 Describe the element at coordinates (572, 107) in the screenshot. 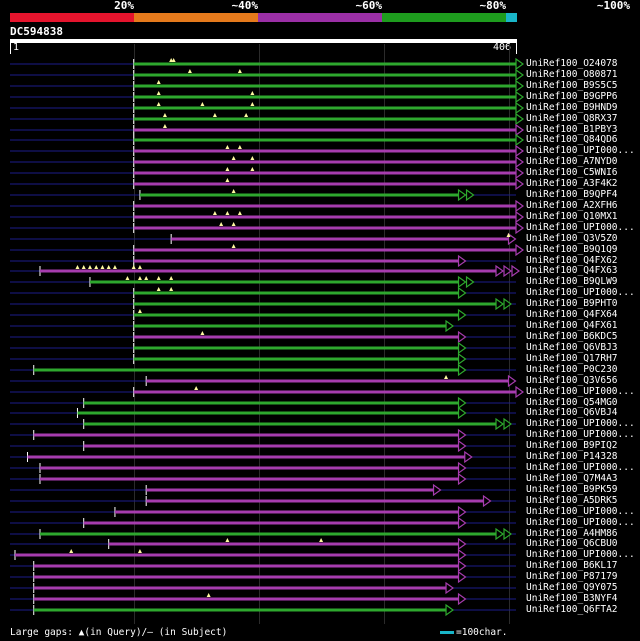

I see `hit-label: UniRef100_B9HND9` at that location.